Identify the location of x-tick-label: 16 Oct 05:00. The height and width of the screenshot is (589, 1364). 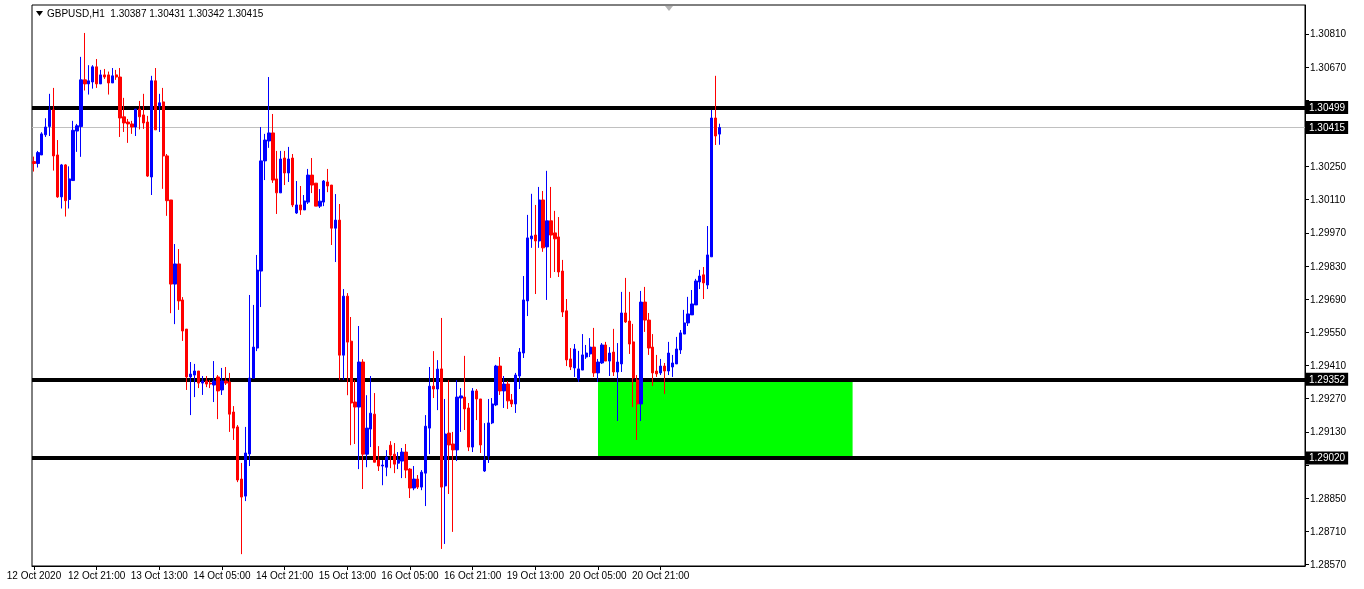
(410, 575).